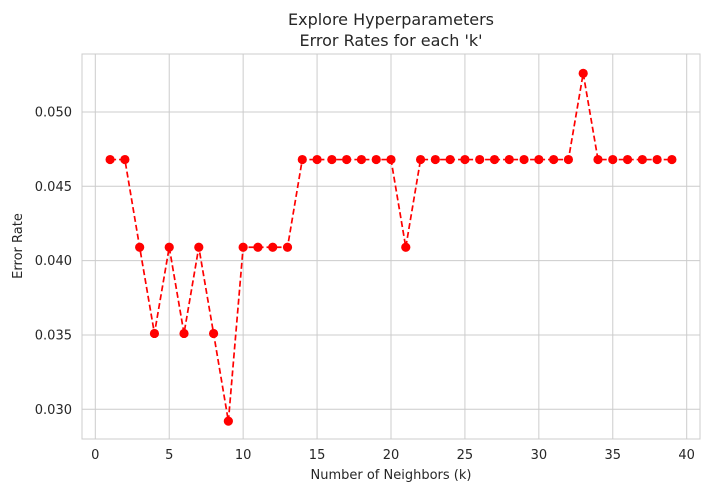 This screenshot has height=492, width=724. I want to click on y-tick-label: 0.035, so click(53, 335).